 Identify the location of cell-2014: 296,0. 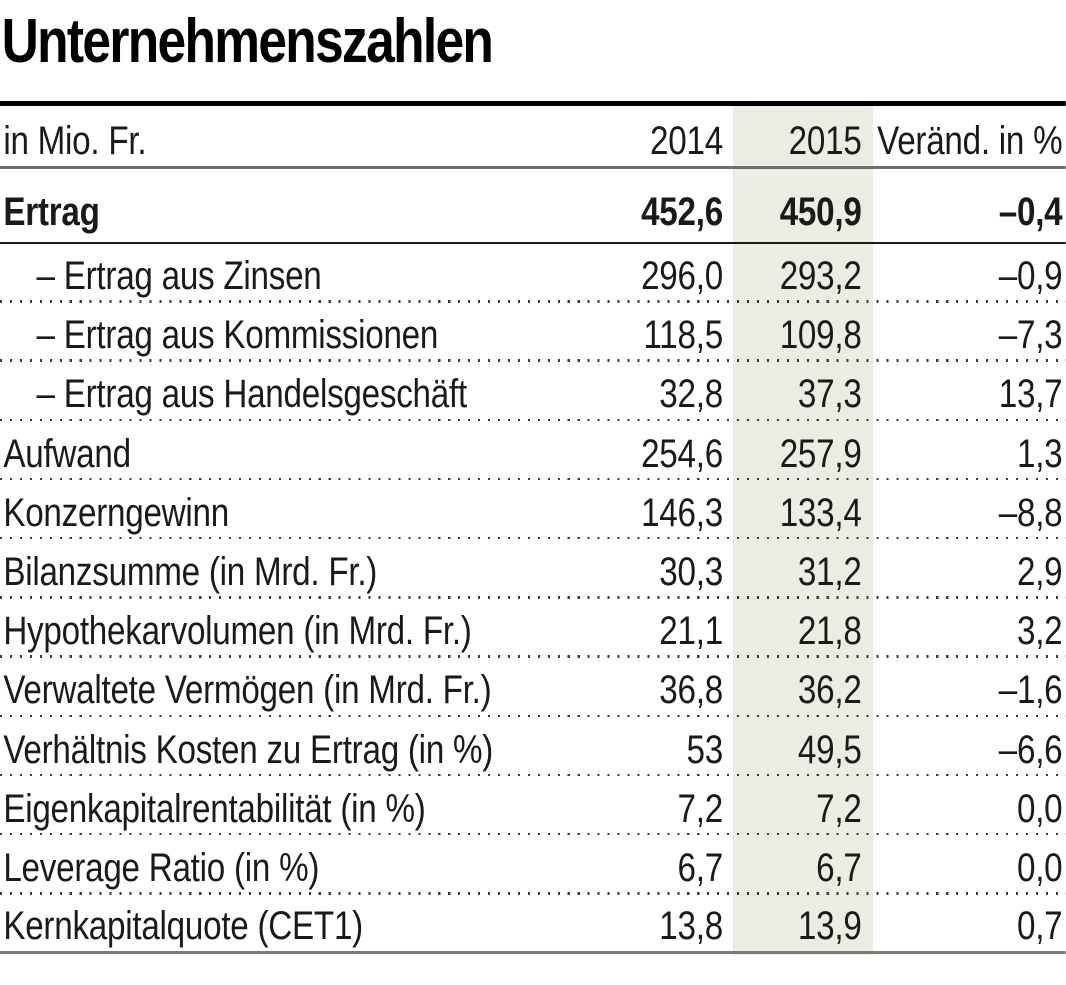
(682, 276).